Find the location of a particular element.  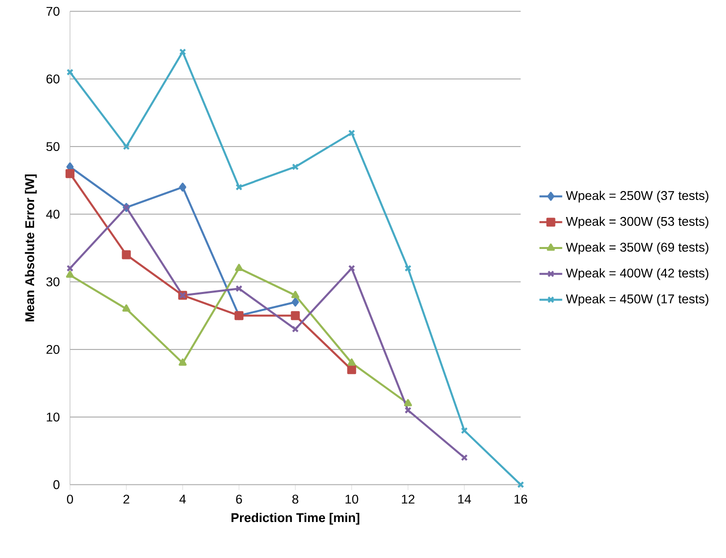

y-tick-label: 10 is located at coordinates (53, 417).